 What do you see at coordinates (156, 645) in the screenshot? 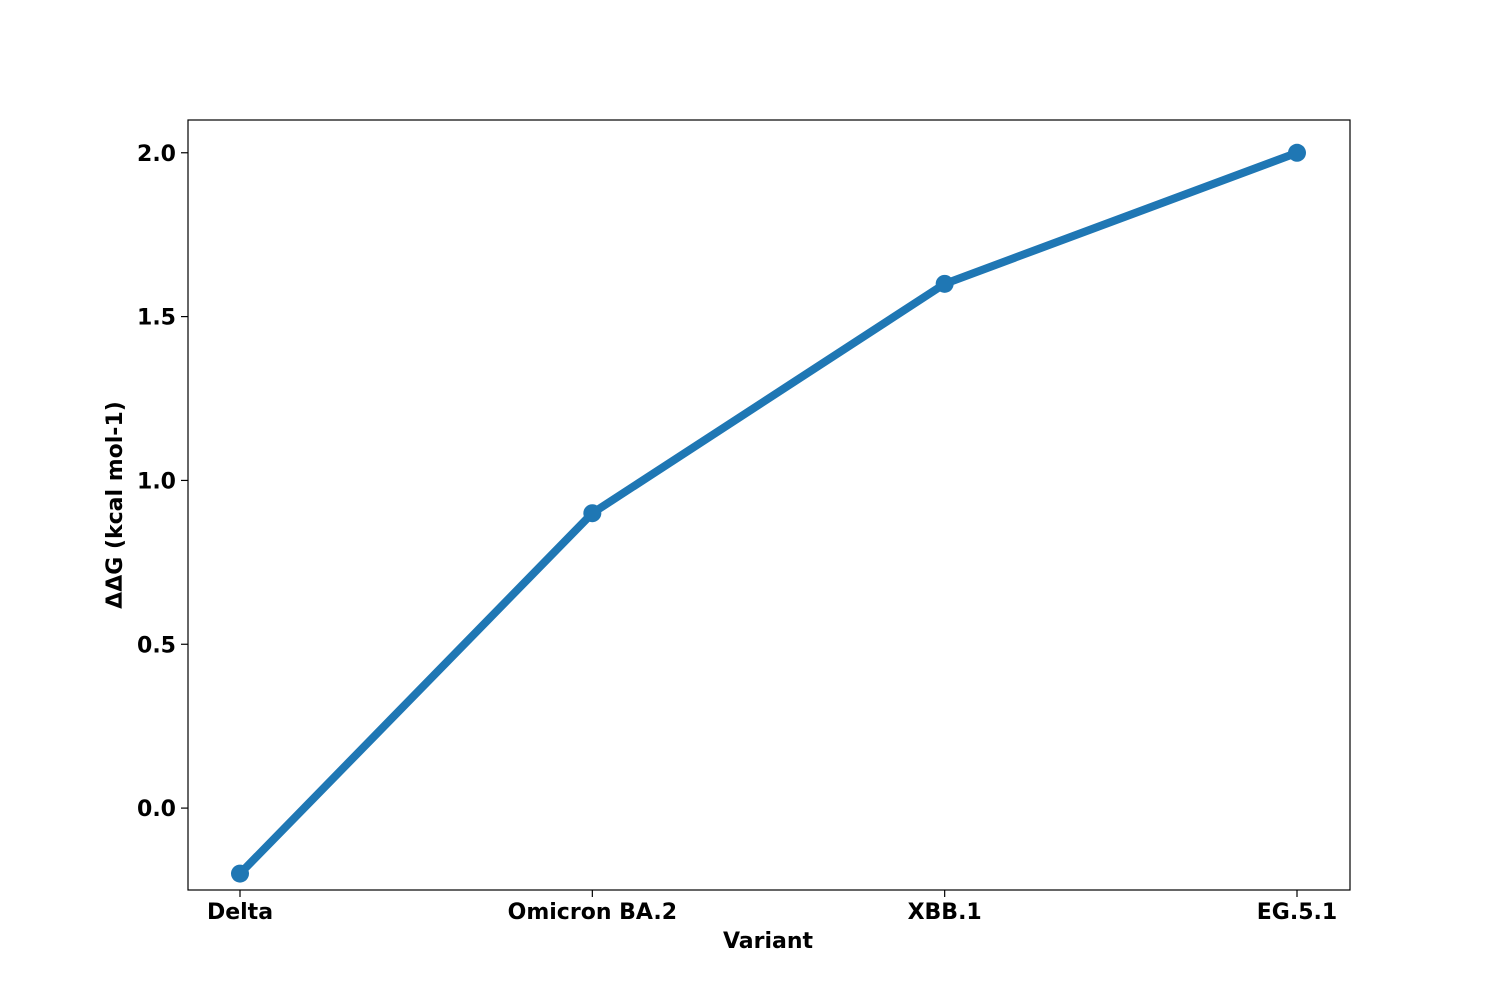
I see `y-tick-label: 0.5` at bounding box center [156, 645].